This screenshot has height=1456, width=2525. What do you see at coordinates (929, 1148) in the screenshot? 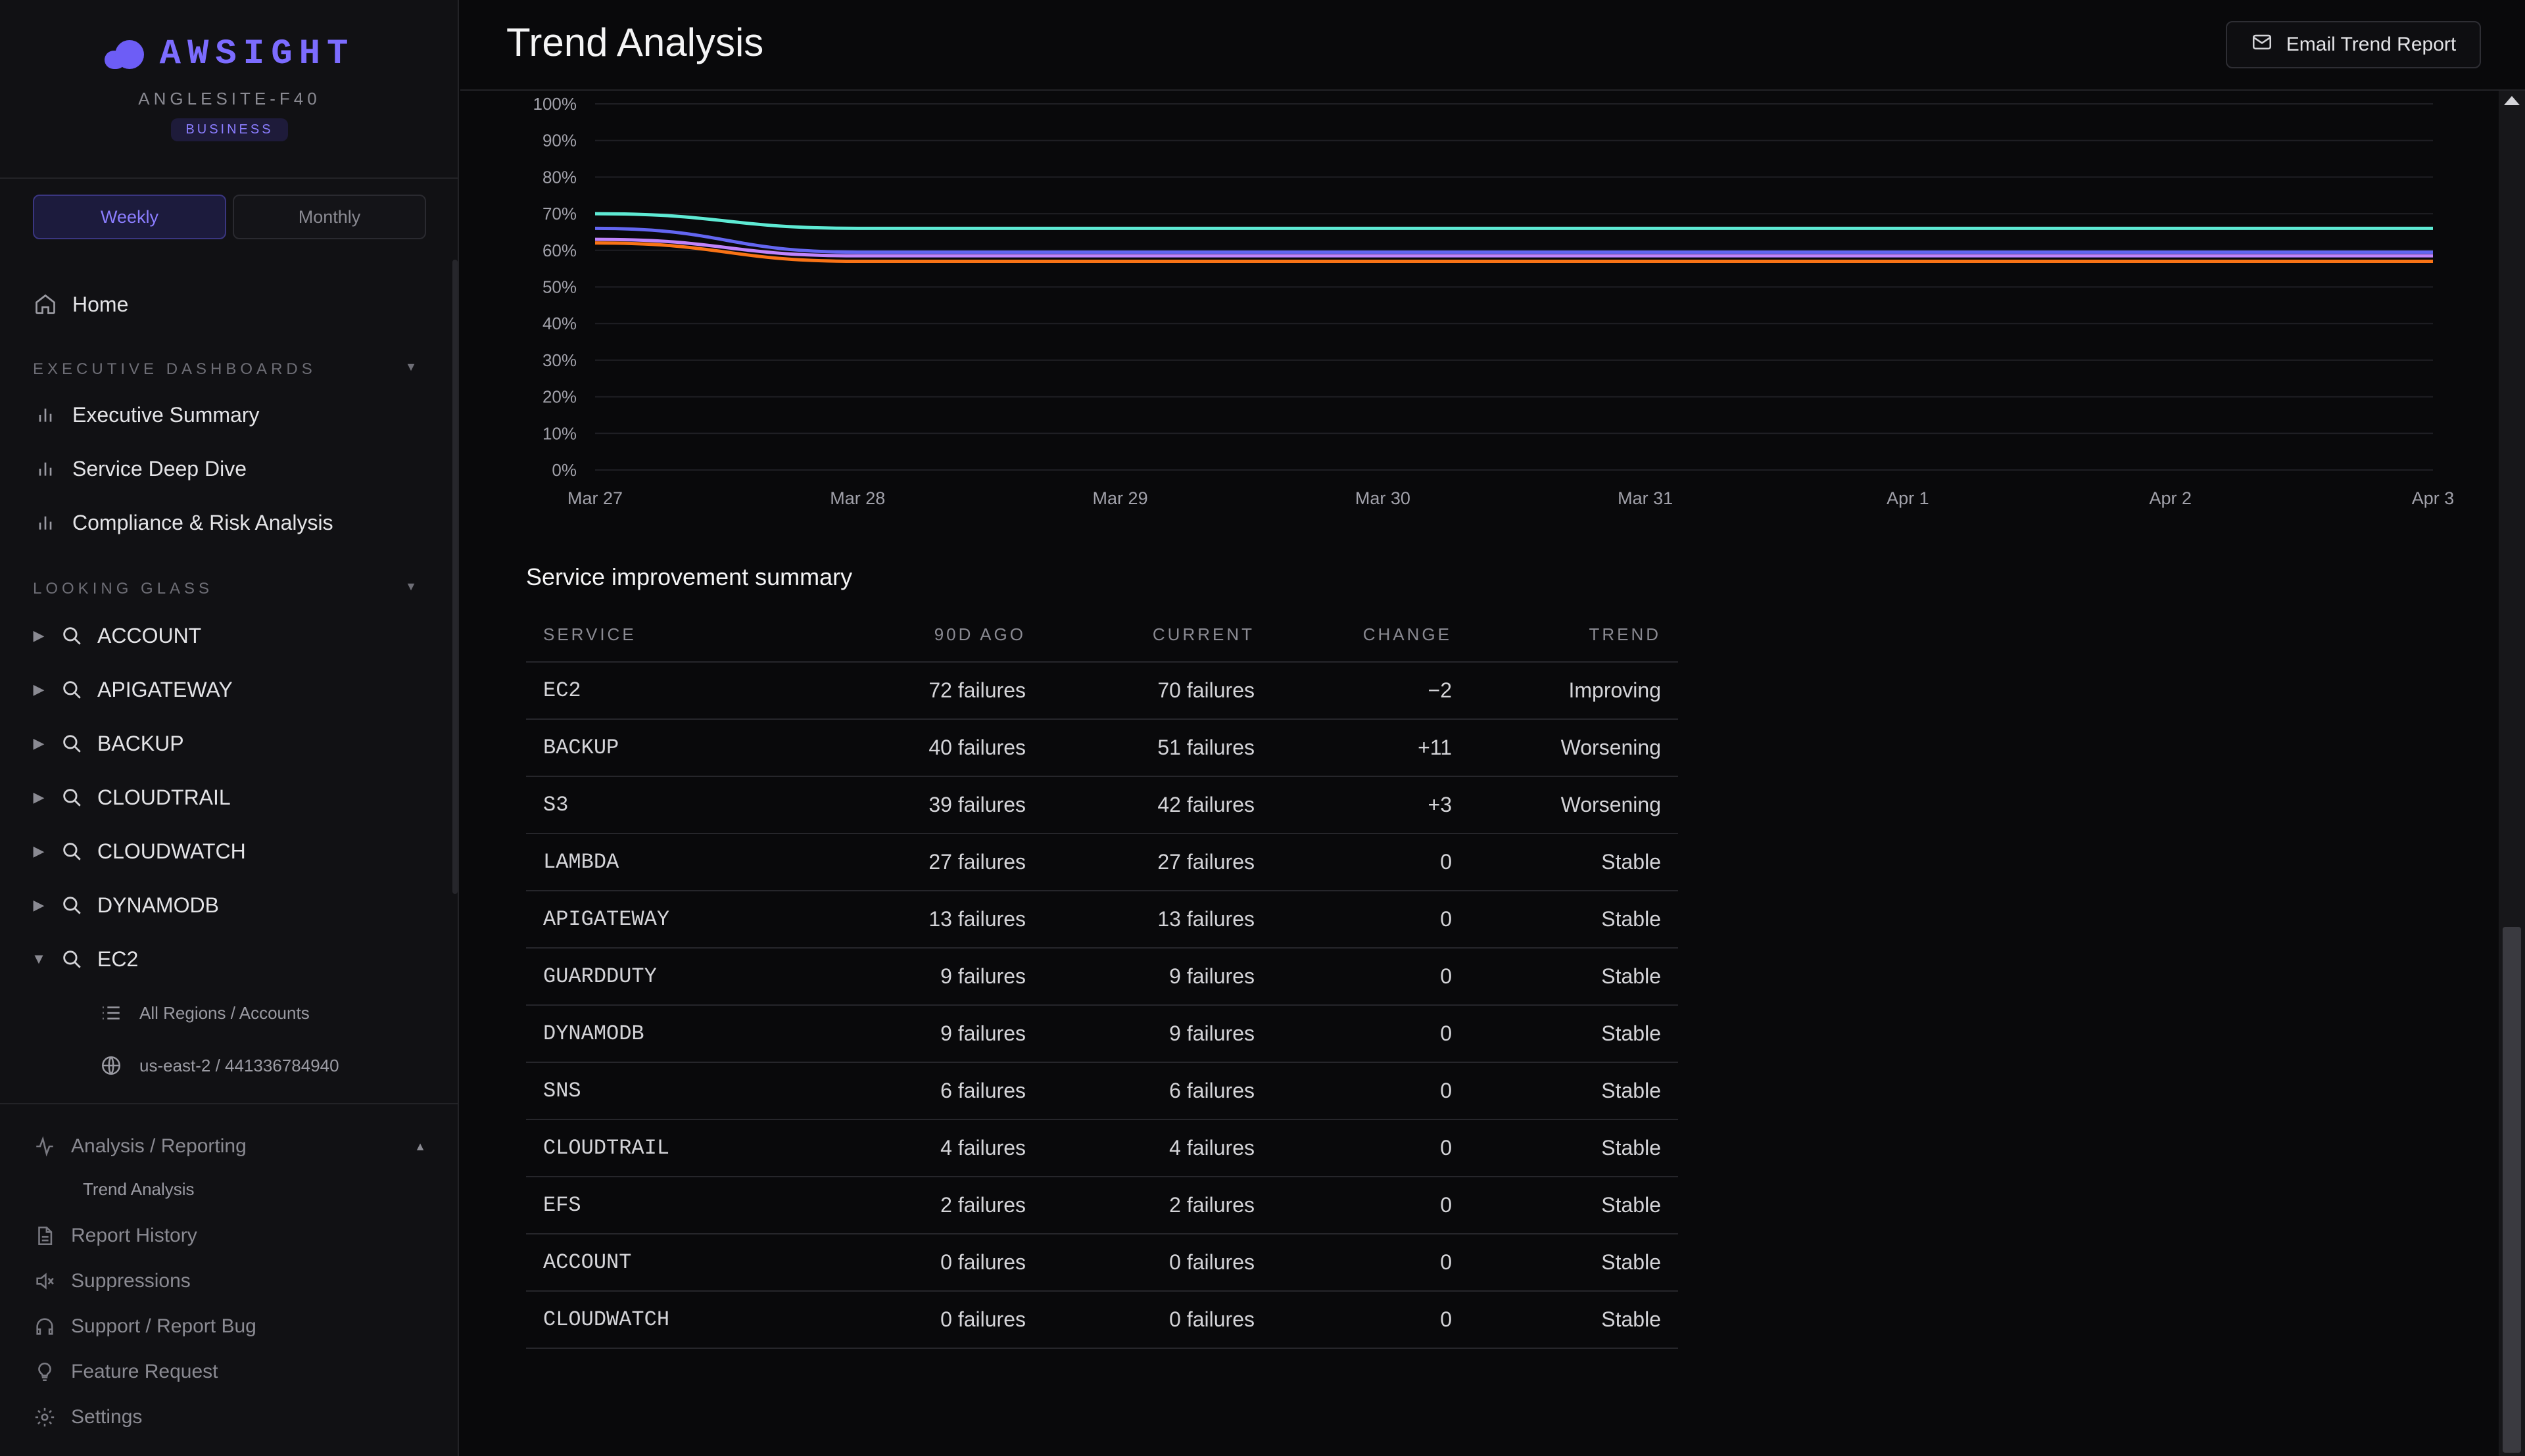
I see `cell-90d-ago: 4 failures` at bounding box center [929, 1148].